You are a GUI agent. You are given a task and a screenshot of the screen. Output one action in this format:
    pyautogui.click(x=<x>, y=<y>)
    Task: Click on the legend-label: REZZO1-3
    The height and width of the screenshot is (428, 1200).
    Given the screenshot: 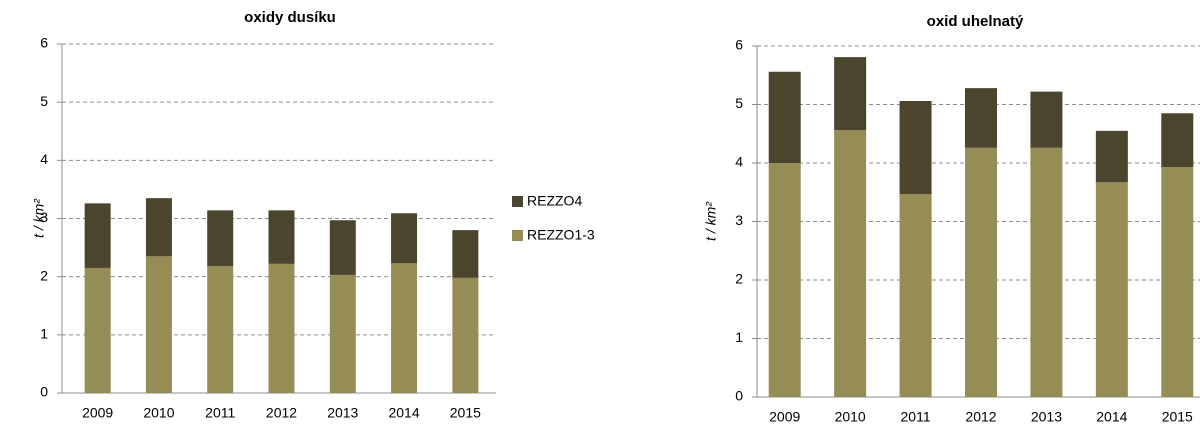 What is the action you would take?
    pyautogui.click(x=561, y=235)
    